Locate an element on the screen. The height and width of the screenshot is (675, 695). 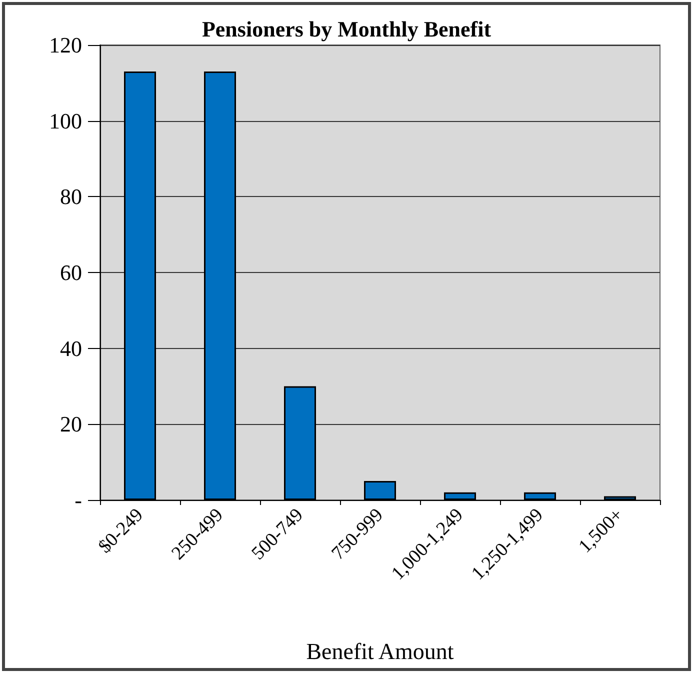
y-tick-label: 100 is located at coordinates (65, 121).